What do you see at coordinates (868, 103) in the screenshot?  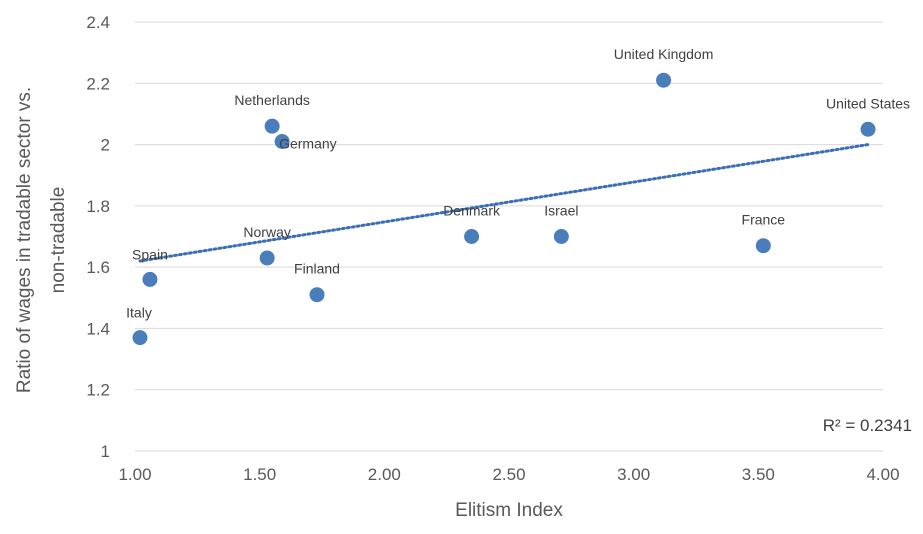 I see `point-label: United States` at bounding box center [868, 103].